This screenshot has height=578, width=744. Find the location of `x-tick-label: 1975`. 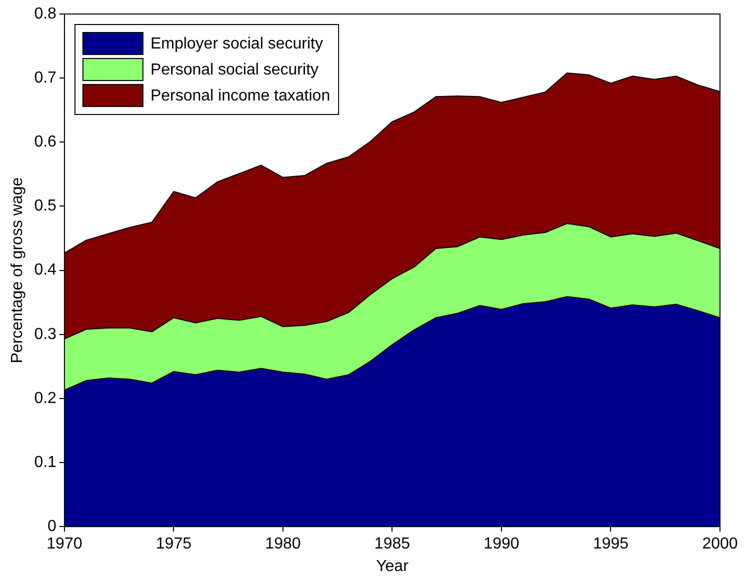

x-tick-label: 1975 is located at coordinates (174, 544).